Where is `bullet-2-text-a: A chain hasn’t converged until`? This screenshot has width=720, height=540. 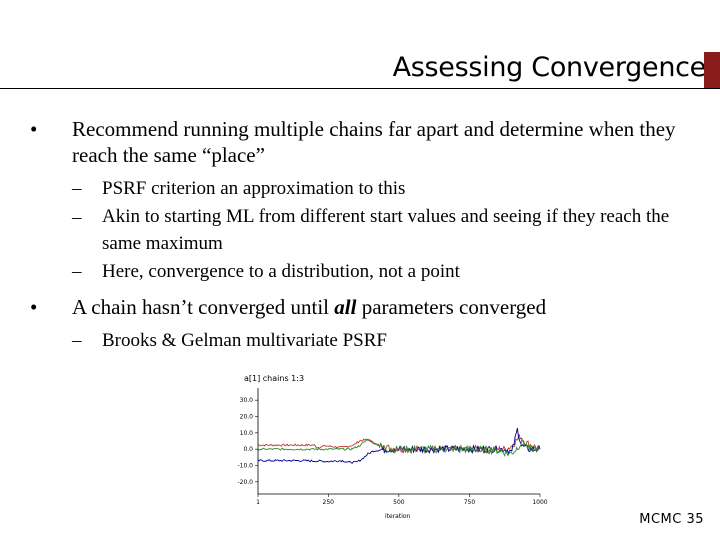 bullet-2-text-a: A chain hasn’t converged until is located at coordinates (203, 307).